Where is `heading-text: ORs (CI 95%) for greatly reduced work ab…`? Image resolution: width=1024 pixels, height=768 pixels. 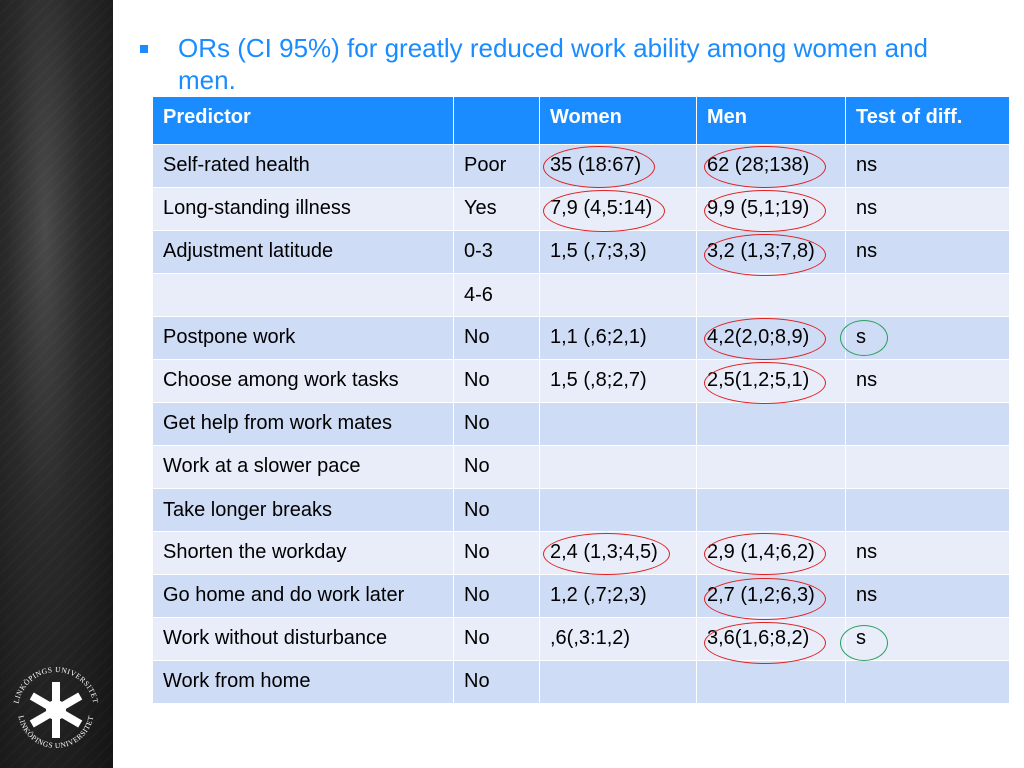
heading-text: ORs (CI 95%) for greatly reduced work ab… is located at coordinates (553, 64).